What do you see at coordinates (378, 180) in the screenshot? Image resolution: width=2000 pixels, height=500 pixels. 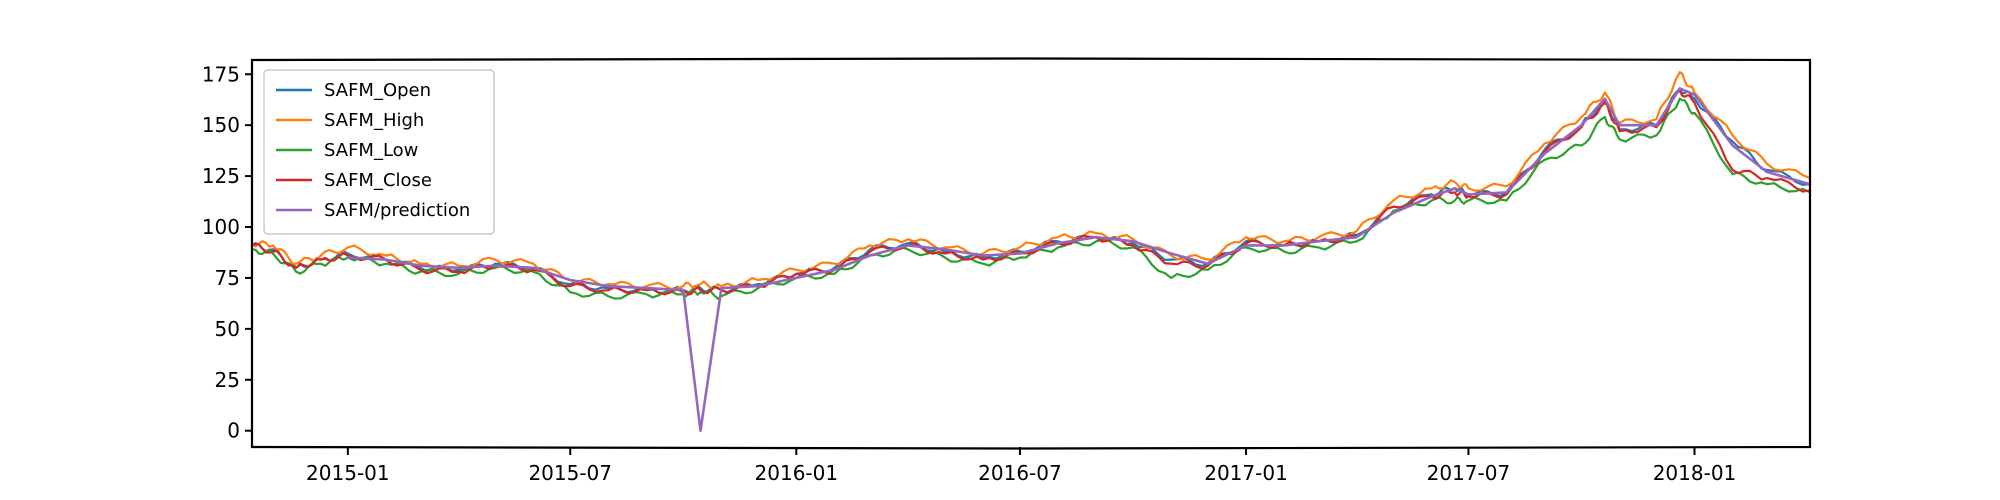 I see `legend-label: SAFM_Close` at bounding box center [378, 180].